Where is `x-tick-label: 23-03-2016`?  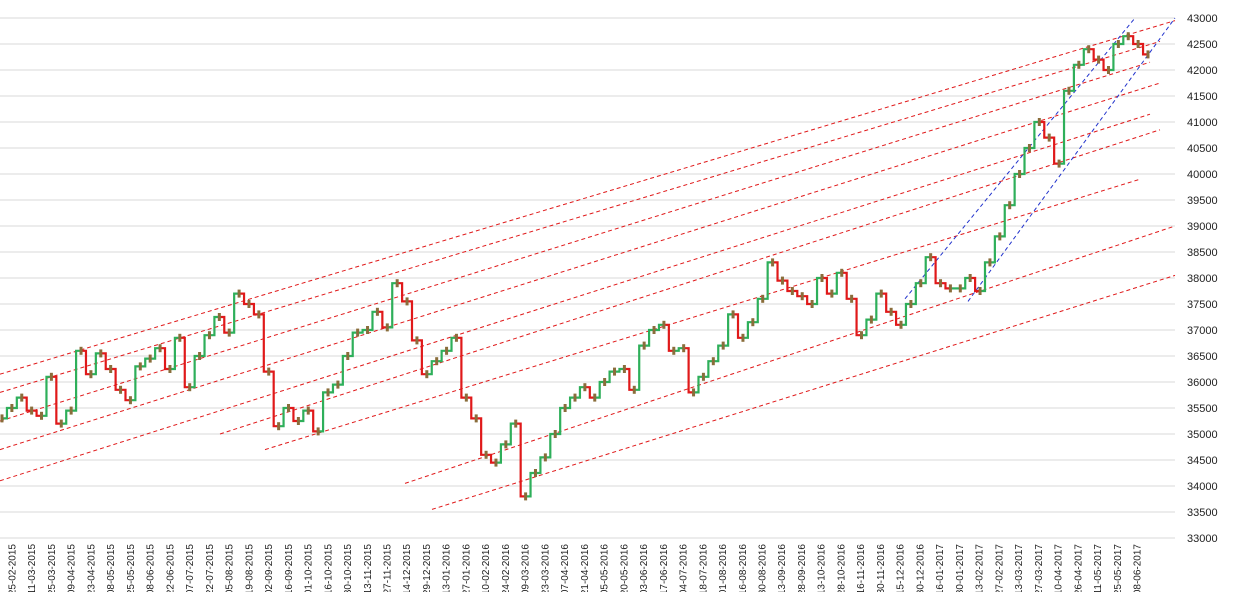 x-tick-label: 23-03-2016 is located at coordinates (545, 568).